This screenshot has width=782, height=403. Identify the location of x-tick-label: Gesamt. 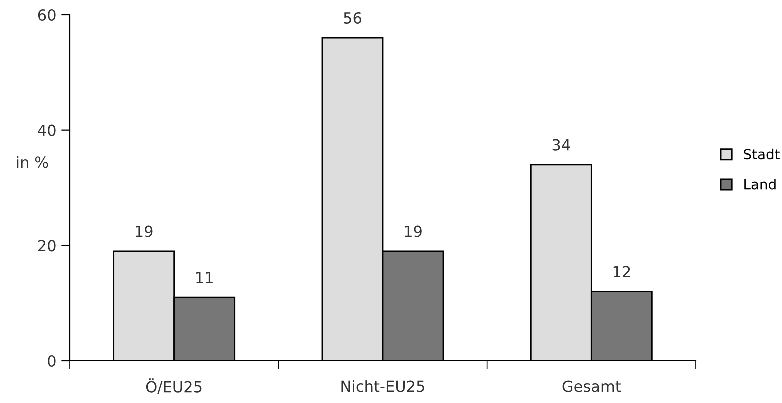
(592, 386).